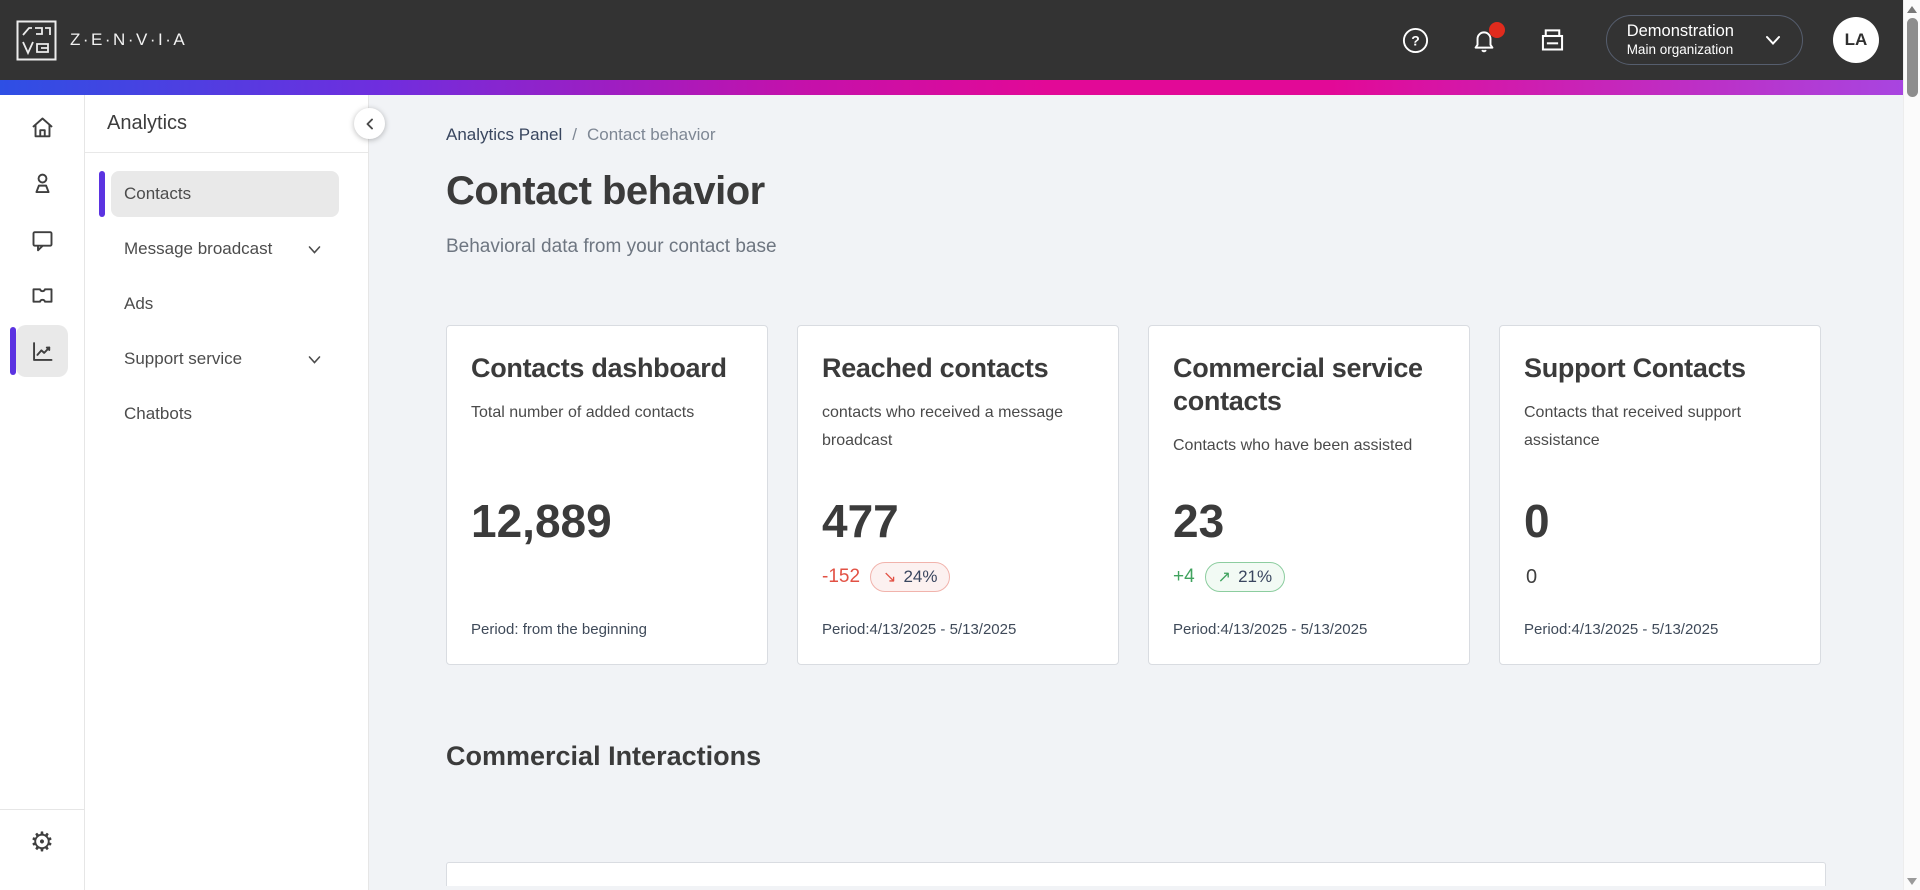 This screenshot has width=1920, height=890. I want to click on page-title: Contact behavior, so click(605, 191).